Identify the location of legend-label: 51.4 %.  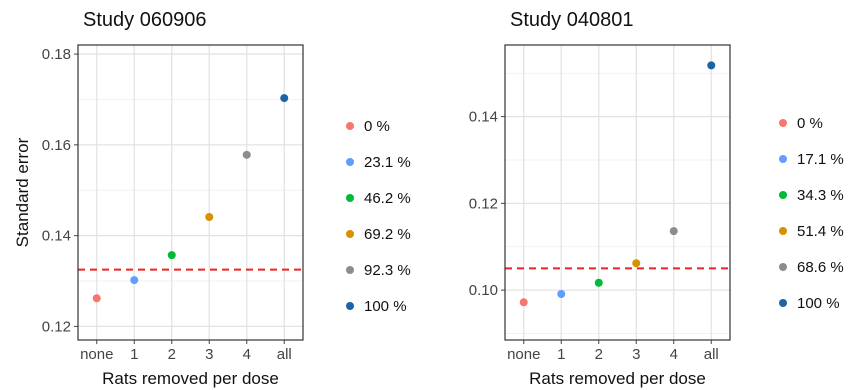
(820, 231).